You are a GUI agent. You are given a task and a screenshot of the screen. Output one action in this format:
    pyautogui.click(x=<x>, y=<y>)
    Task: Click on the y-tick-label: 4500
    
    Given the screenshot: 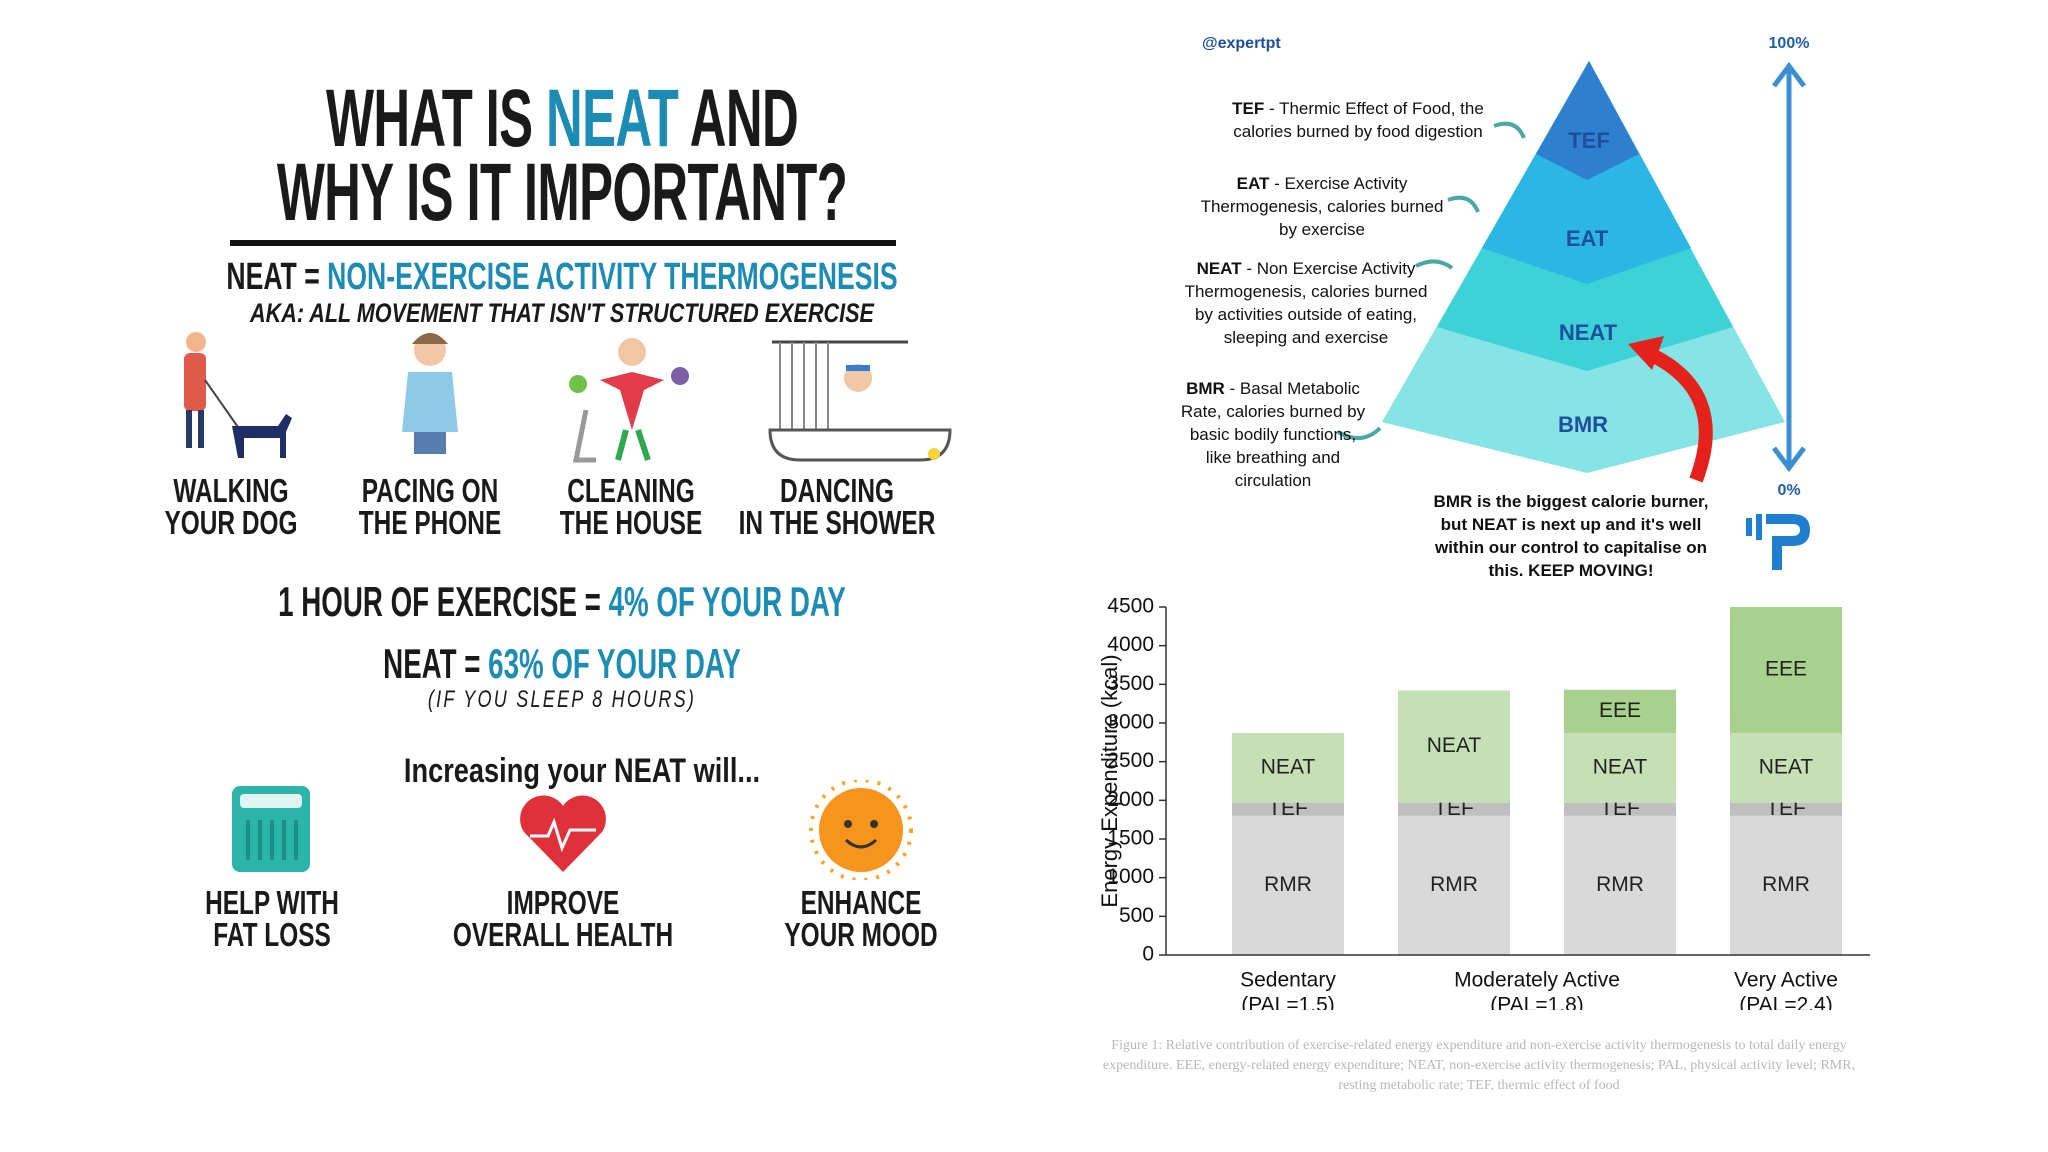 What is the action you would take?
    pyautogui.click(x=1130, y=606)
    